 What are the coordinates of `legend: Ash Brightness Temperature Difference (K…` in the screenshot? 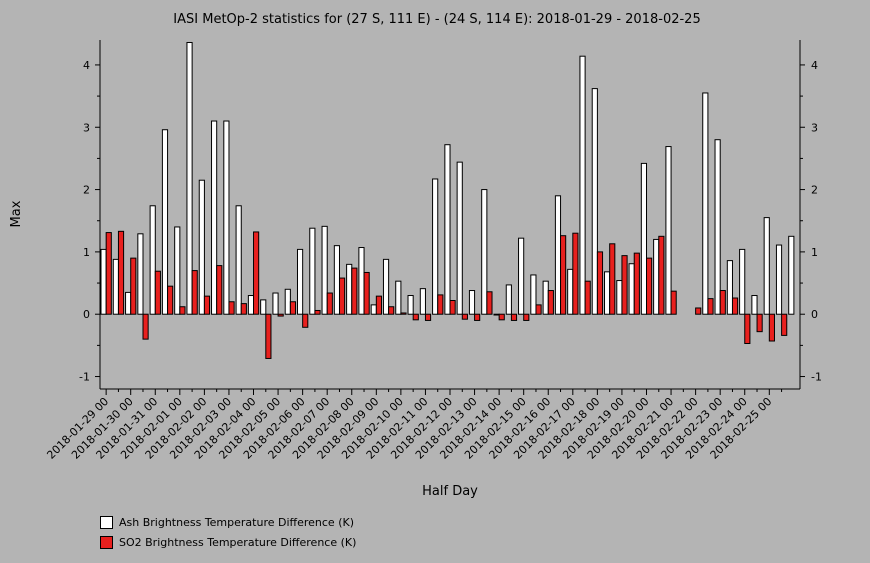 It's located at (228, 532).